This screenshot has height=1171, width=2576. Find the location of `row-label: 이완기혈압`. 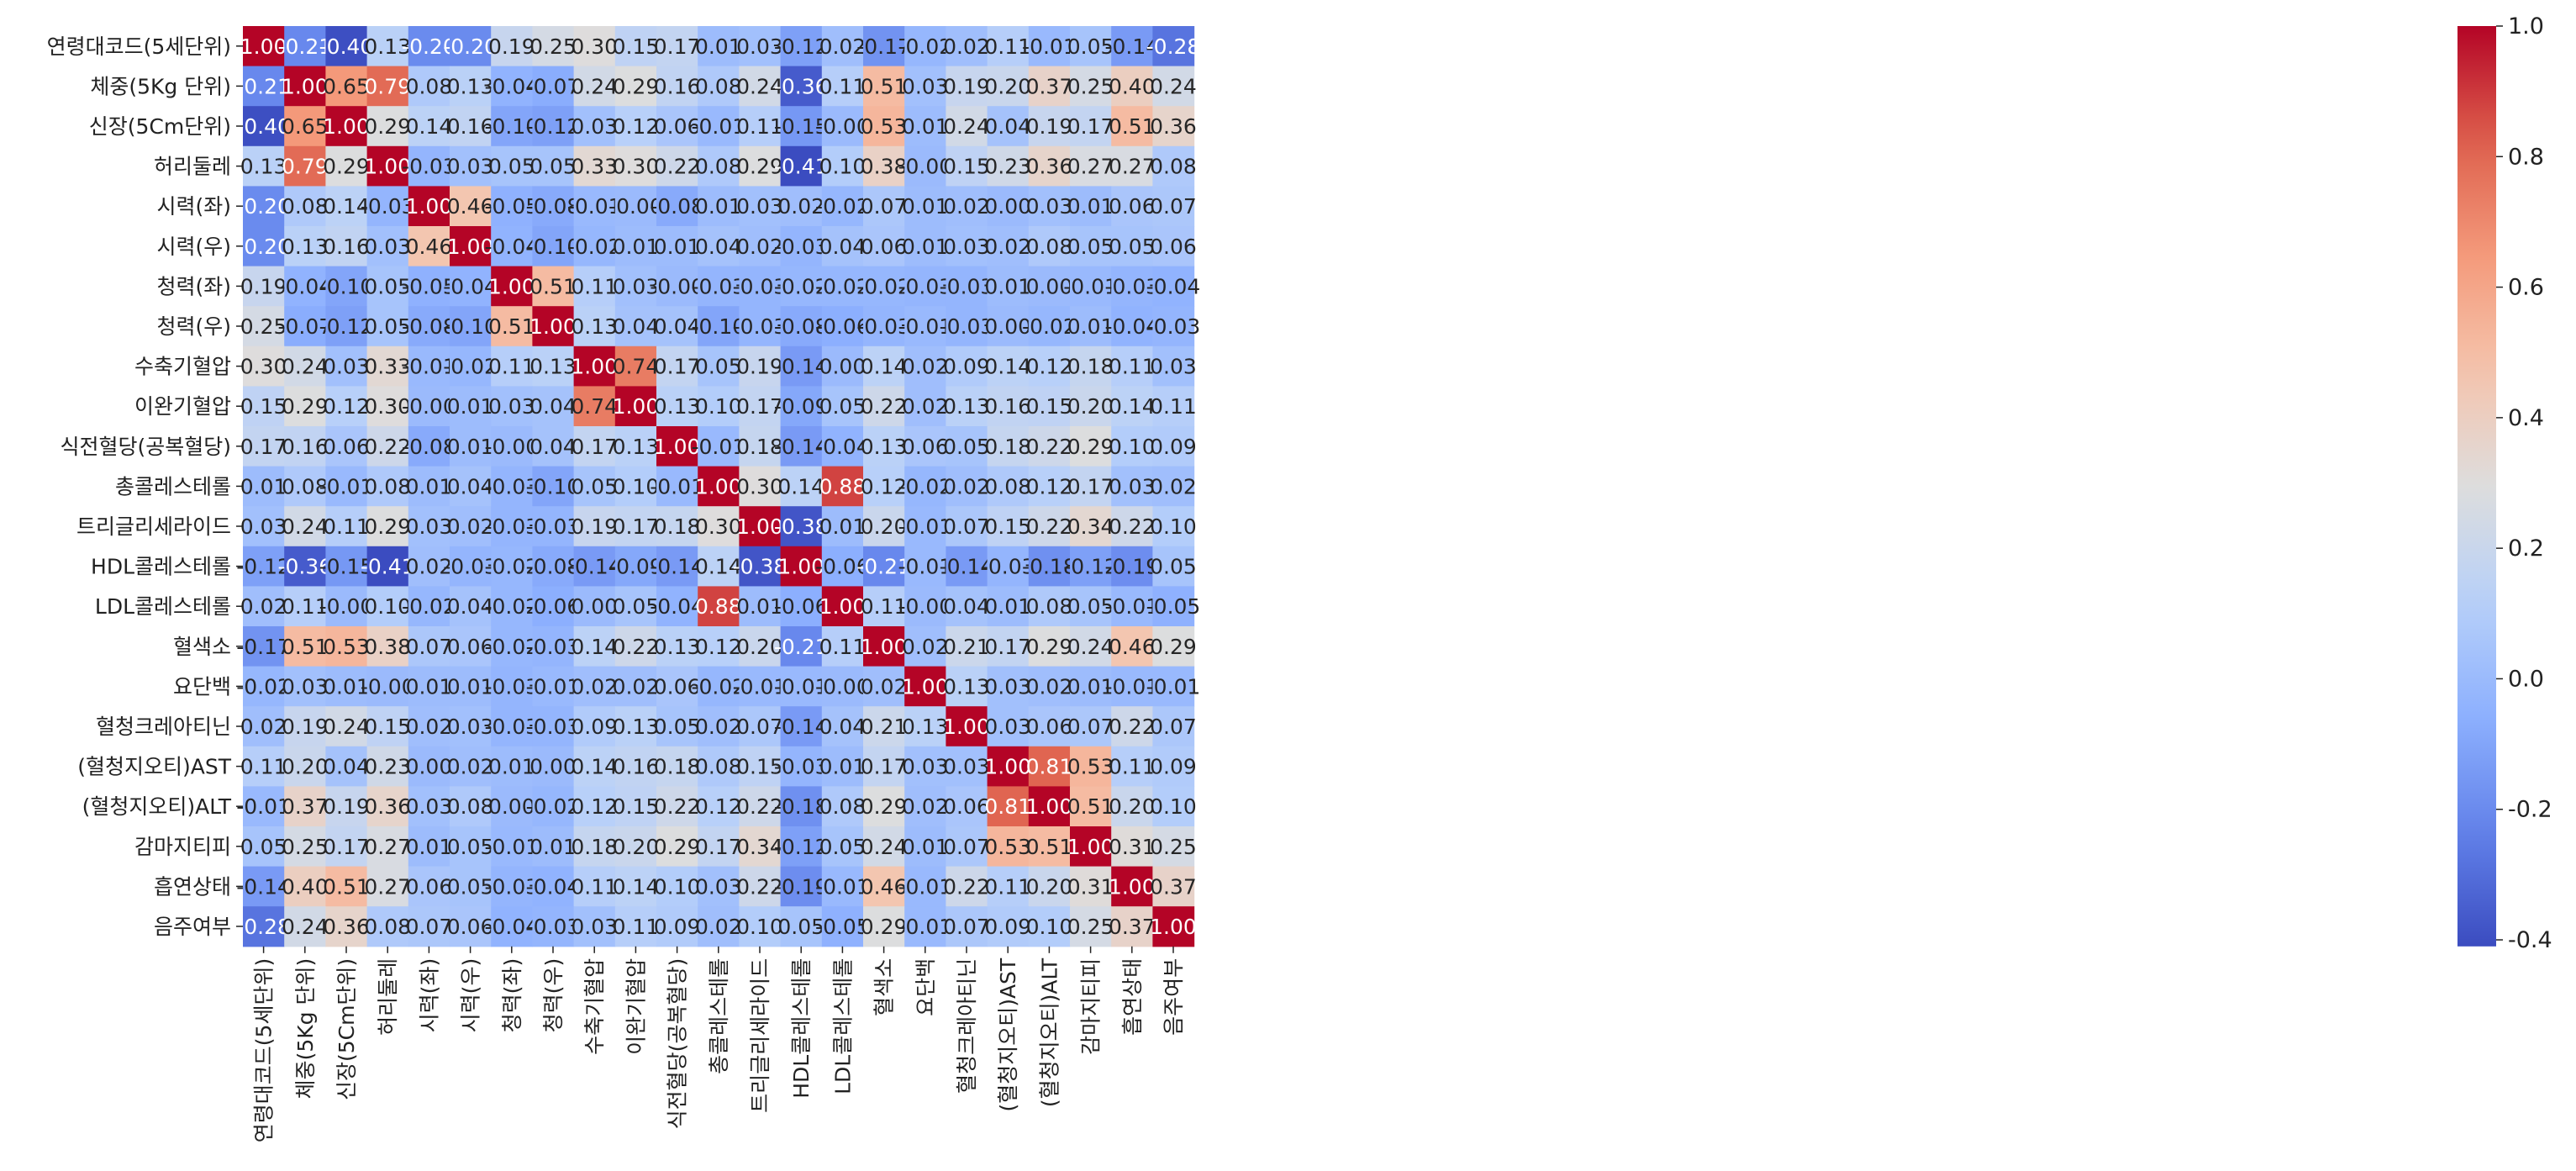

row-label: 이완기혈압 is located at coordinates (182, 406).